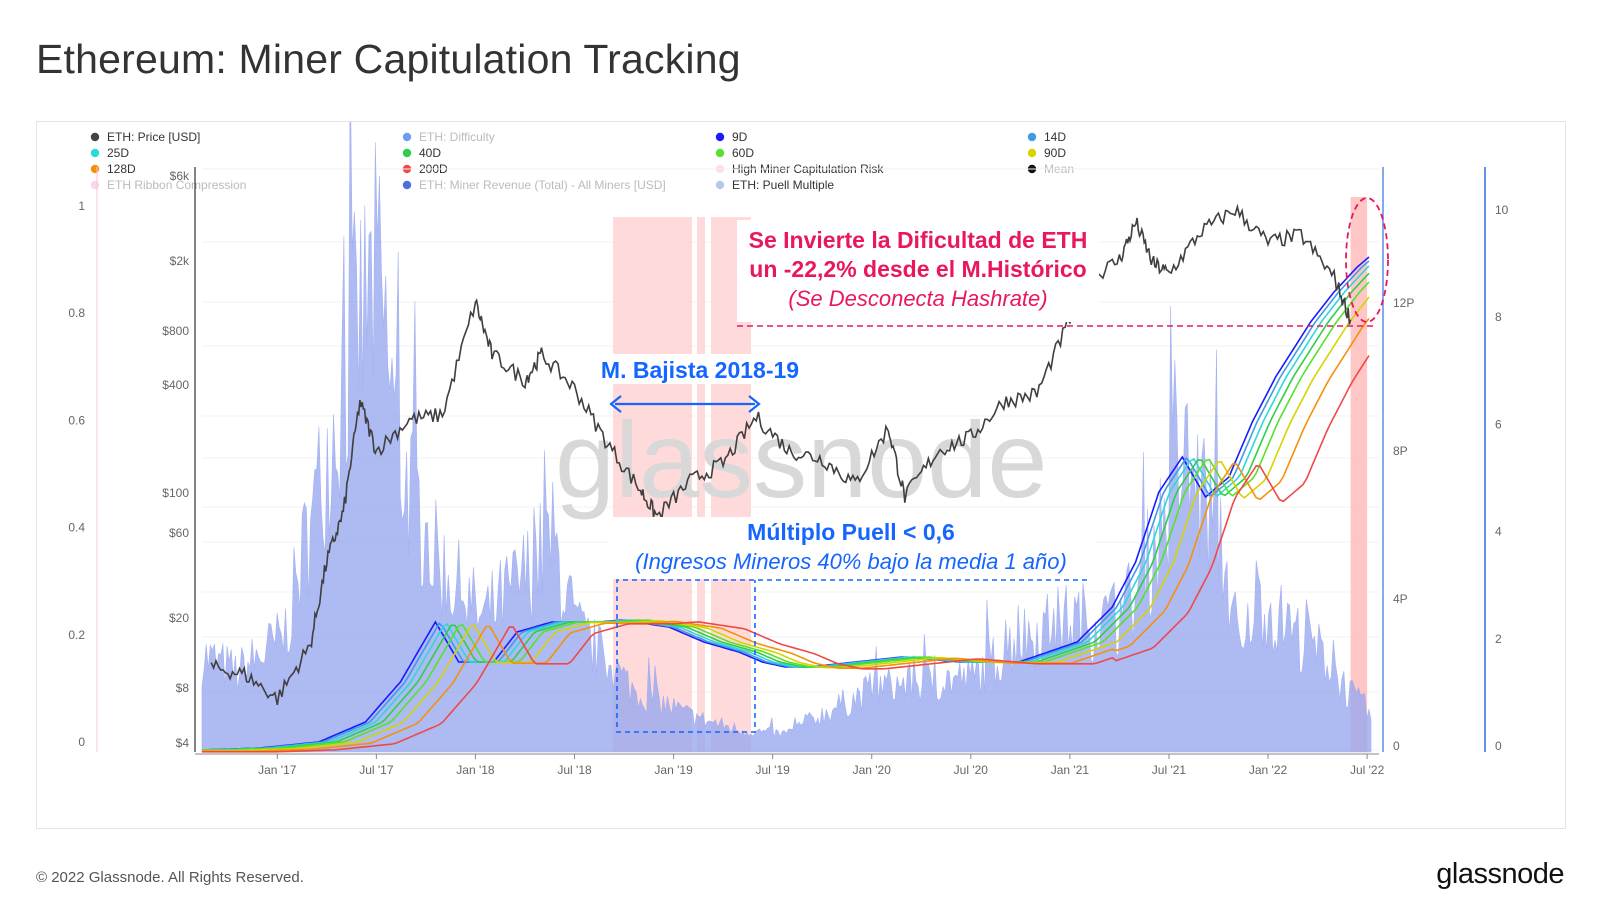  I want to click on price-tick-label: $8, so click(183, 688).